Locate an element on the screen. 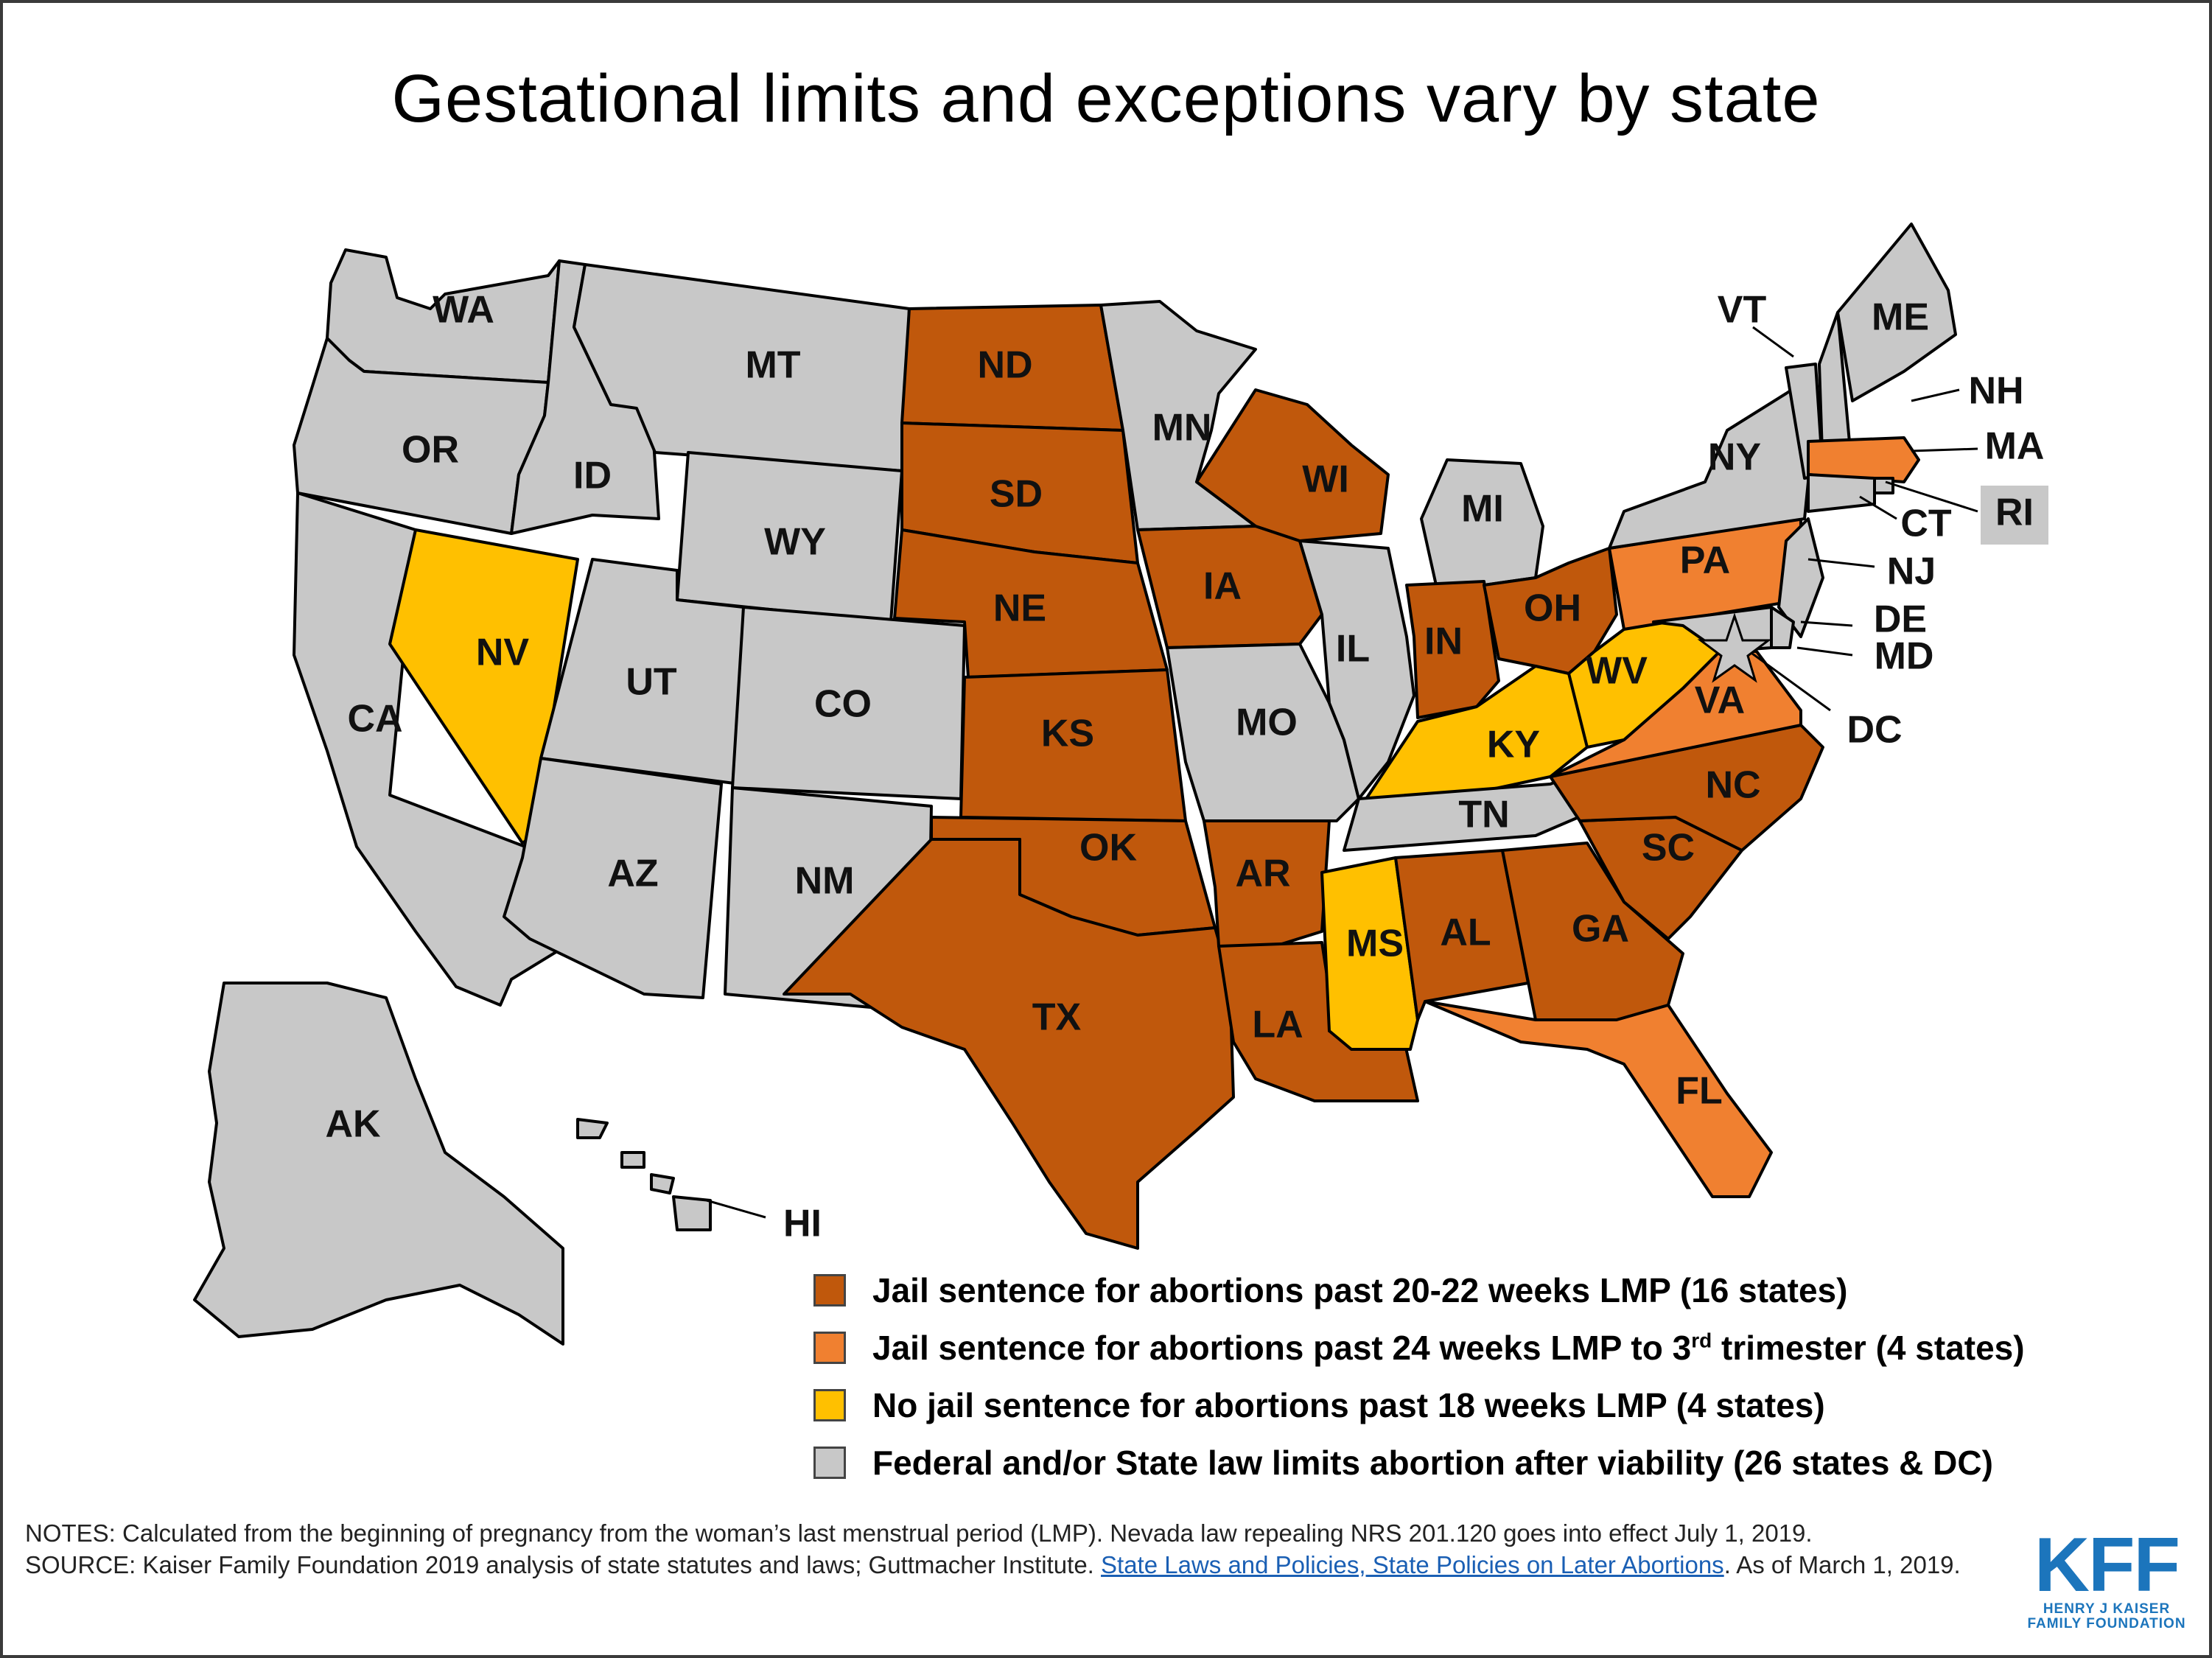  state-label-oh: OH is located at coordinates (1552, 608).